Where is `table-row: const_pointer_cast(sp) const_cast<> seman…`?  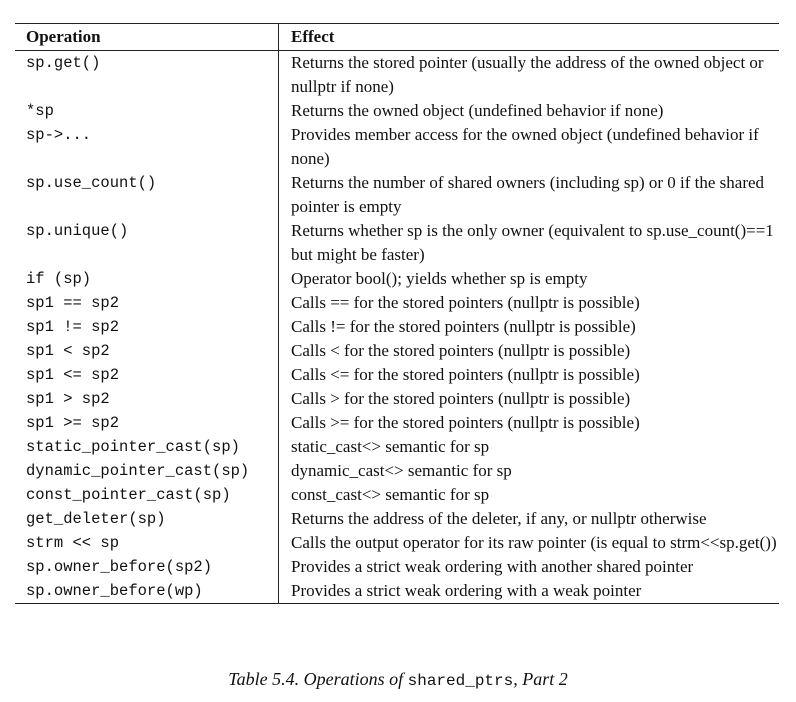 table-row: const_pointer_cast(sp) const_cast<> seman… is located at coordinates (397, 495).